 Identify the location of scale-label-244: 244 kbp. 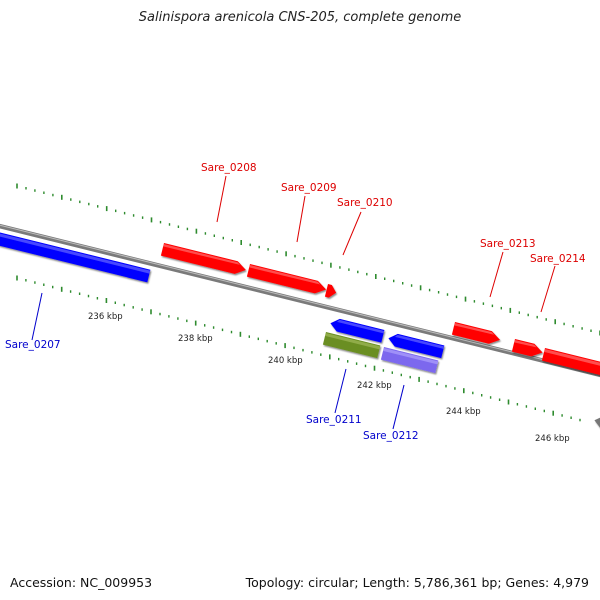
(463, 412).